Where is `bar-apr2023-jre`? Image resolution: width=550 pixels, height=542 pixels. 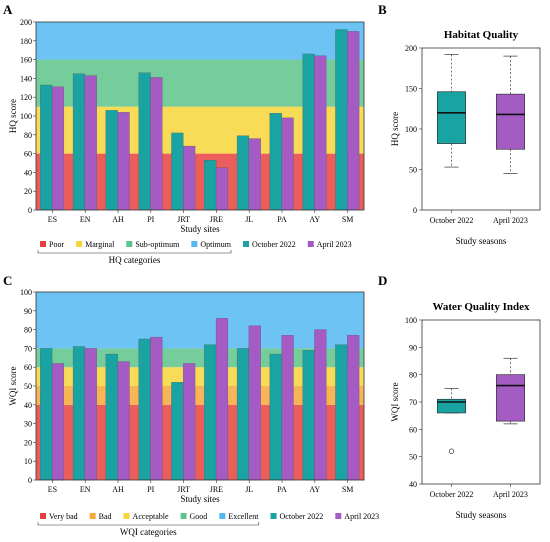 bar-apr2023-jre is located at coordinates (222, 189).